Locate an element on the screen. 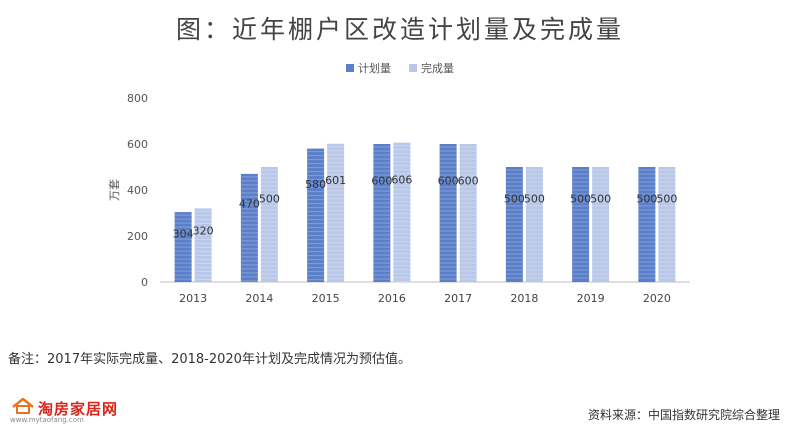 Image resolution: width=800 pixels, height=432 pixels. x-tick-label: 2013 is located at coordinates (193, 298).